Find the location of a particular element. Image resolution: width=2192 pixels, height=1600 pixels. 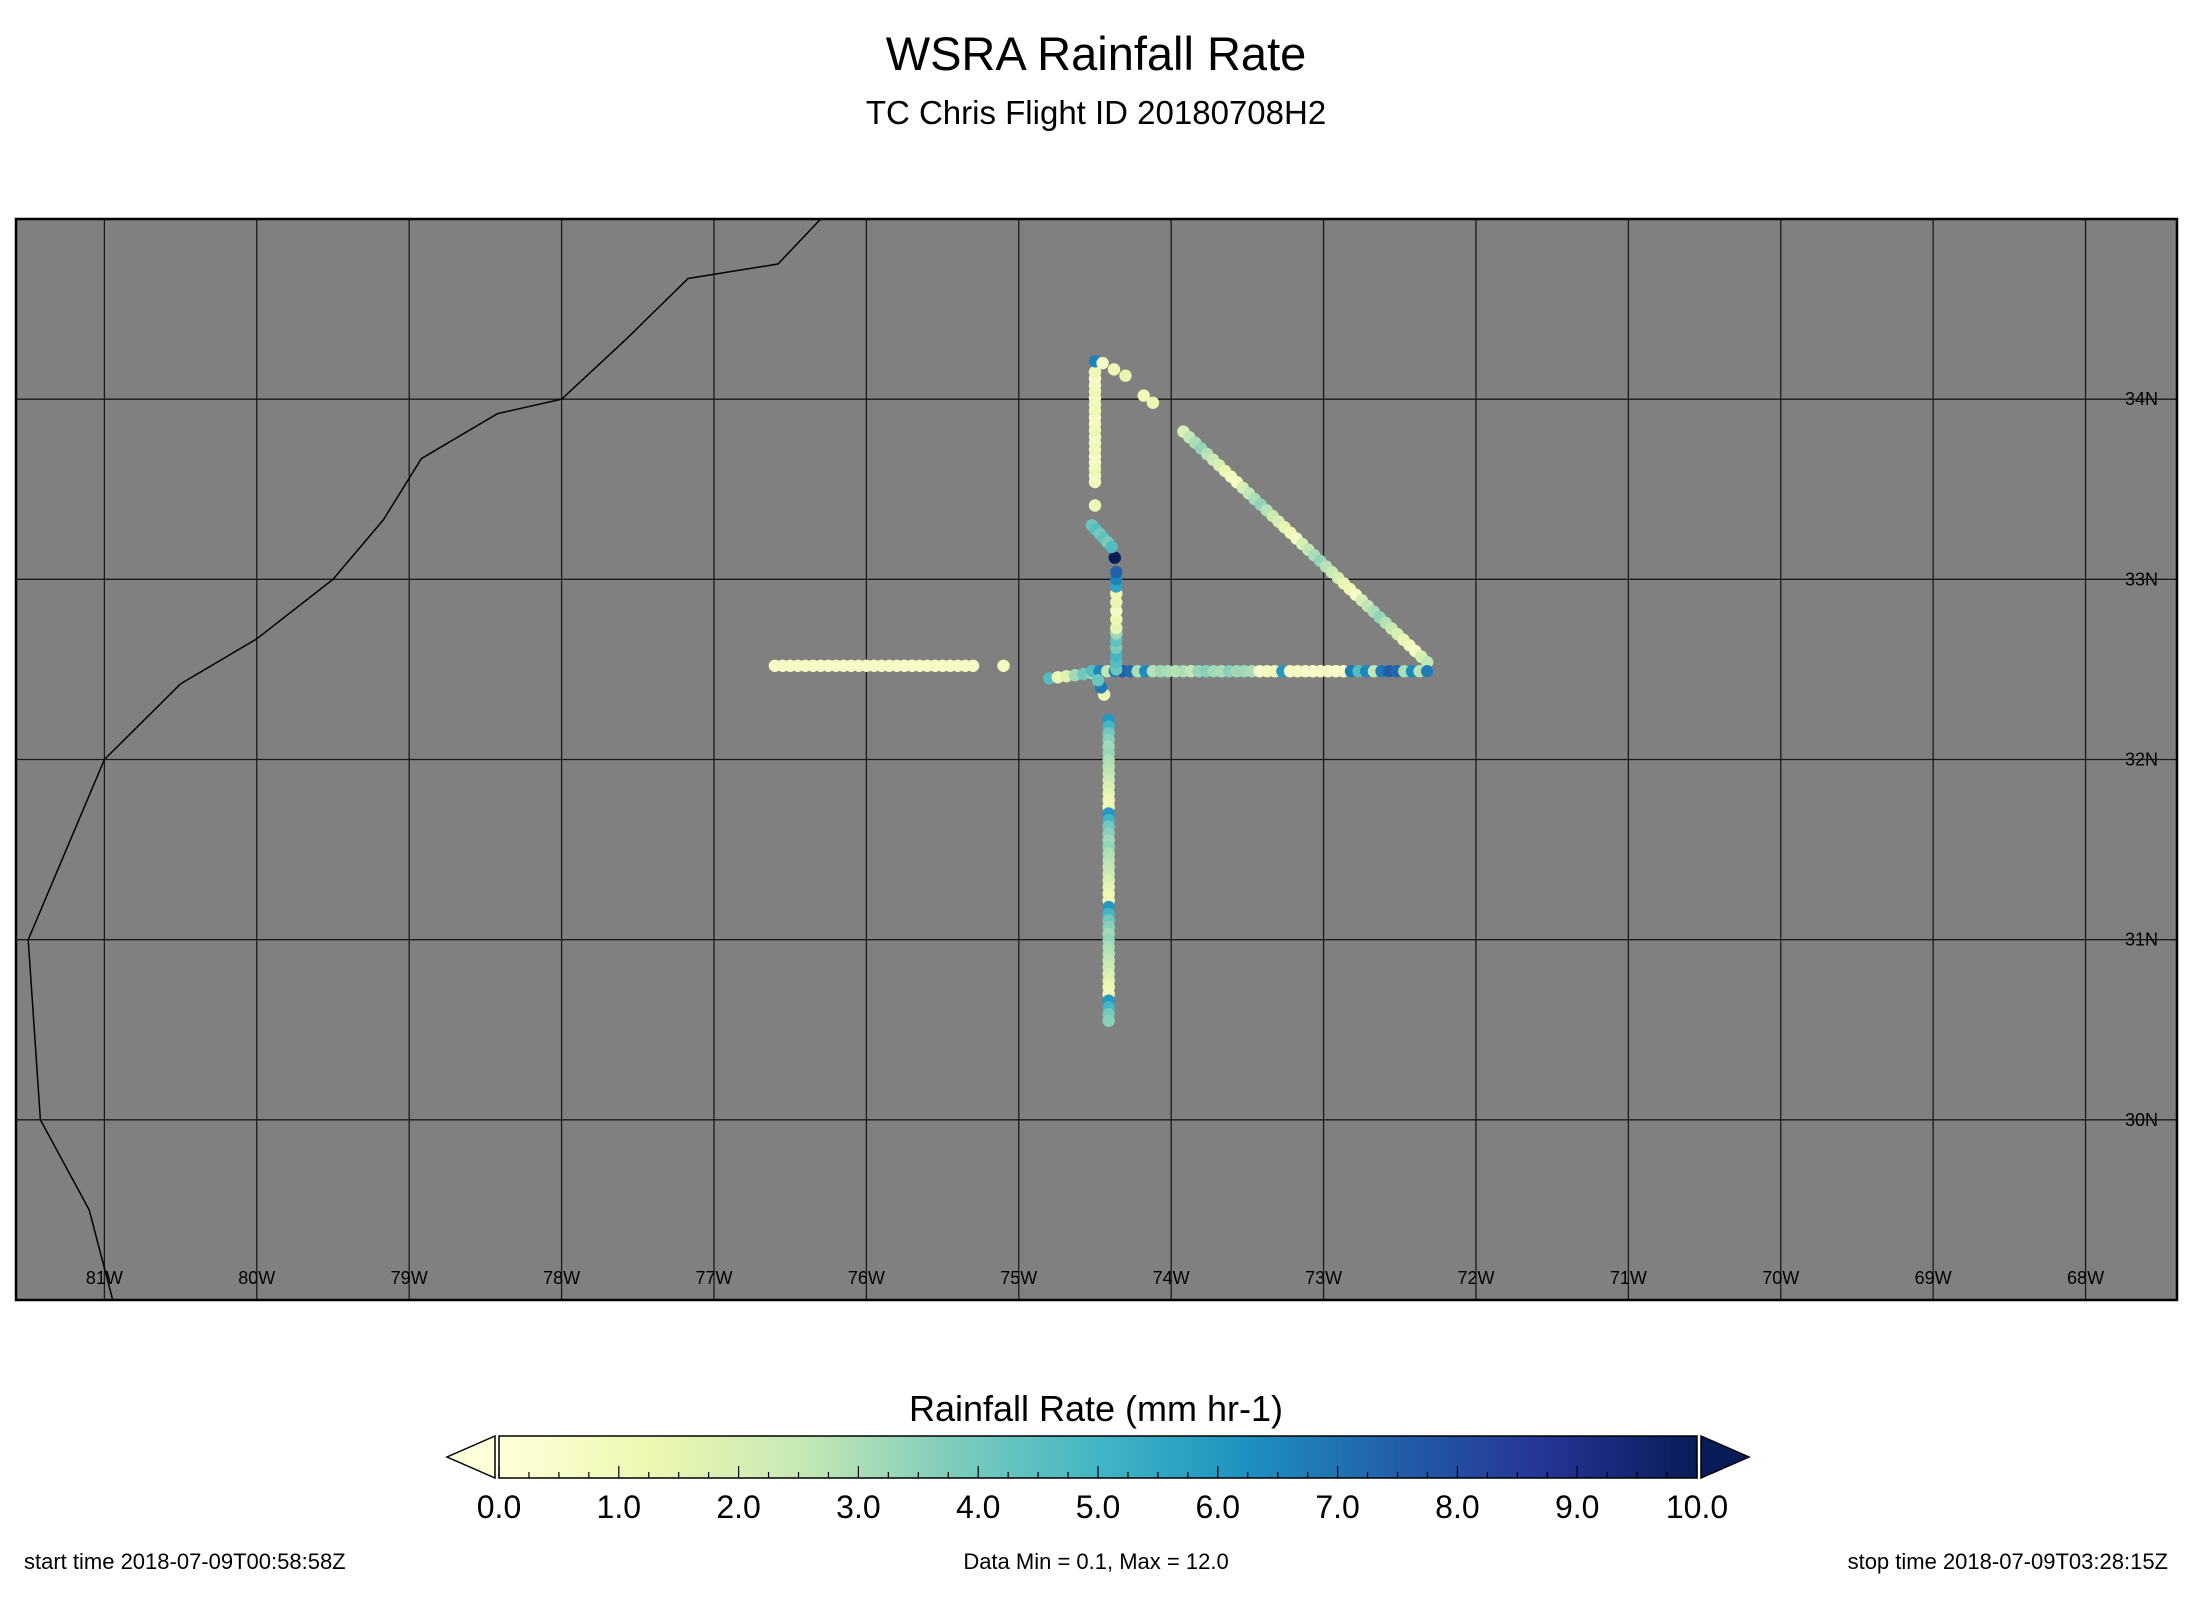

colorbar-tick-label: 8.0 is located at coordinates (1457, 1507).